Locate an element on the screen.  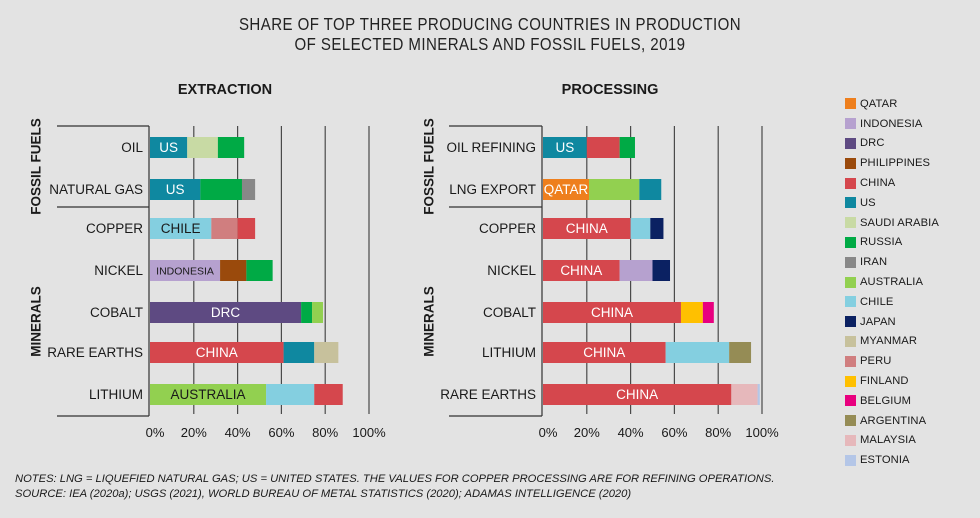
bar-segment-label: US is located at coordinates (168, 147).